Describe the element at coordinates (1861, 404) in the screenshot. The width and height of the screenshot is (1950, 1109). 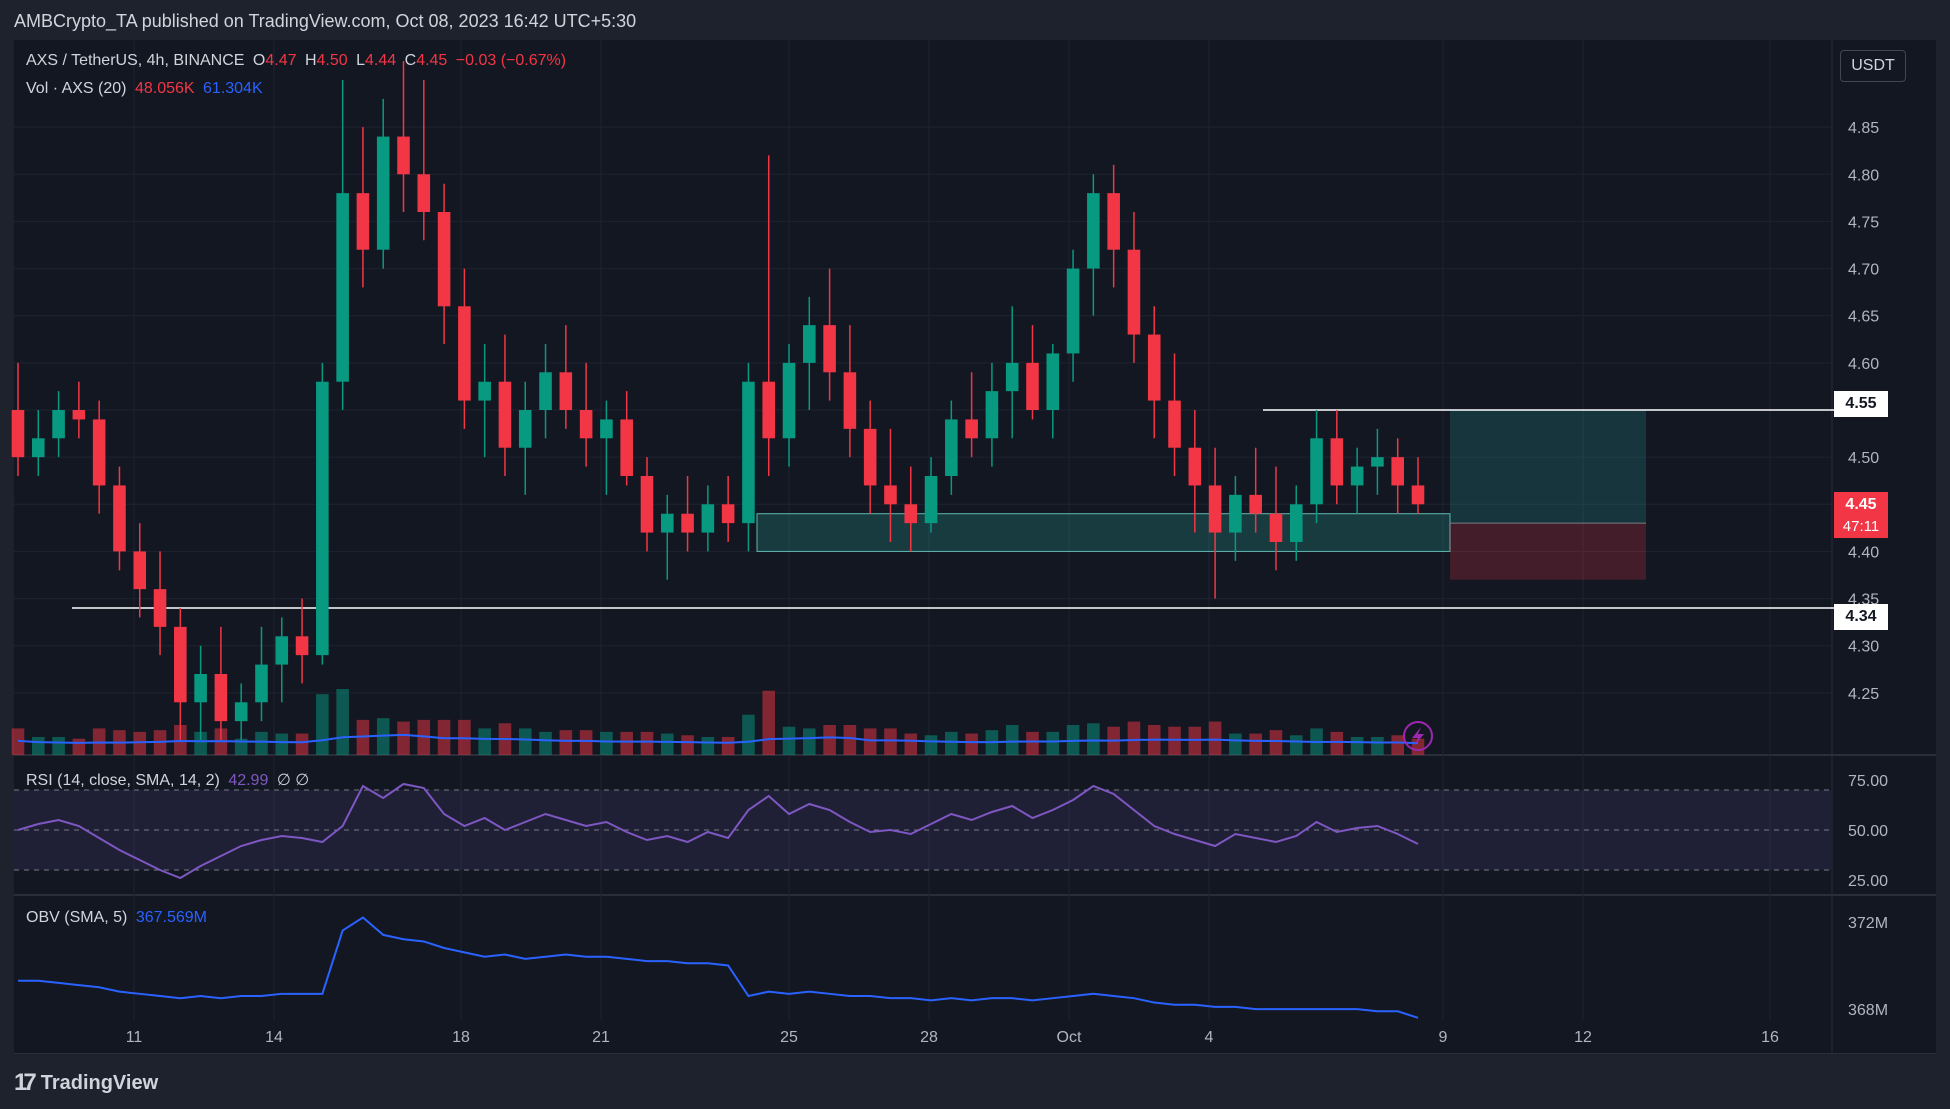
I see `upper-level-tag: 4.55` at that location.